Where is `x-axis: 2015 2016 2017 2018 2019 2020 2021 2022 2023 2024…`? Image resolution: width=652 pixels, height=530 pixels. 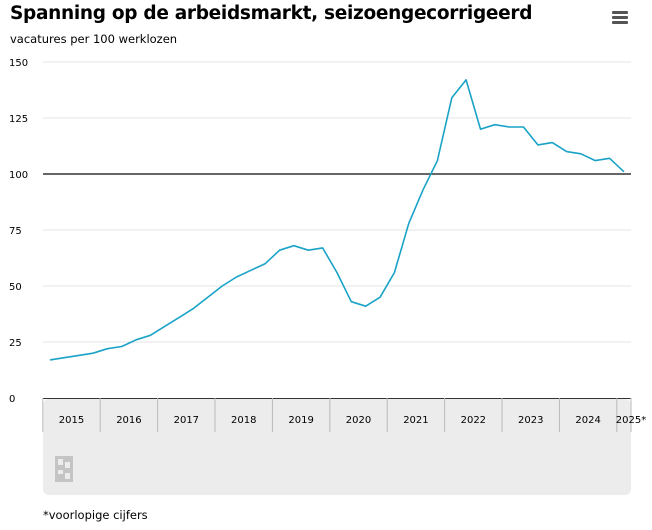 x-axis: 2015 2016 2017 2018 2019 2020 2021 2022 2023 2024… is located at coordinates (344, 415).